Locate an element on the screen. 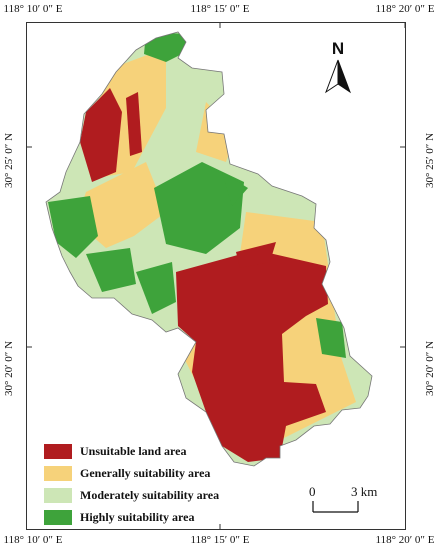 The width and height of the screenshot is (440, 550). scale-bar-start: 0 is located at coordinates (312, 491).